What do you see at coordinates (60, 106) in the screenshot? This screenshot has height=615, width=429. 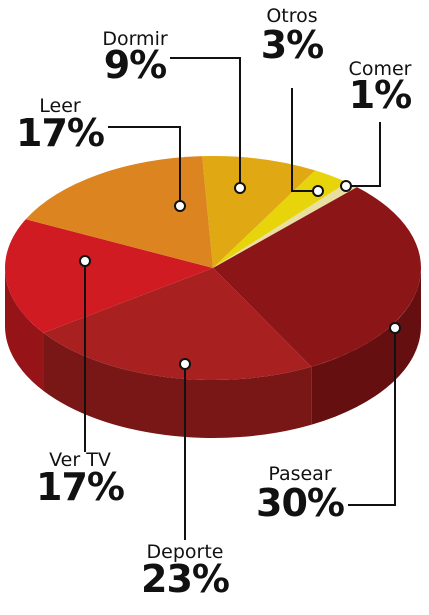 I see `slice-name: Leer` at bounding box center [60, 106].